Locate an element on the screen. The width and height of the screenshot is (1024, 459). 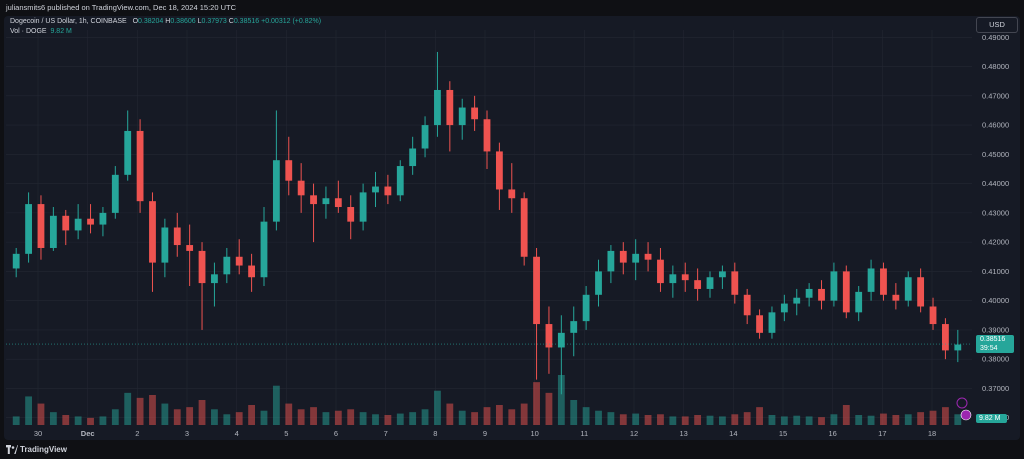
volume-label: Vol · DOGE is located at coordinates (28, 31).